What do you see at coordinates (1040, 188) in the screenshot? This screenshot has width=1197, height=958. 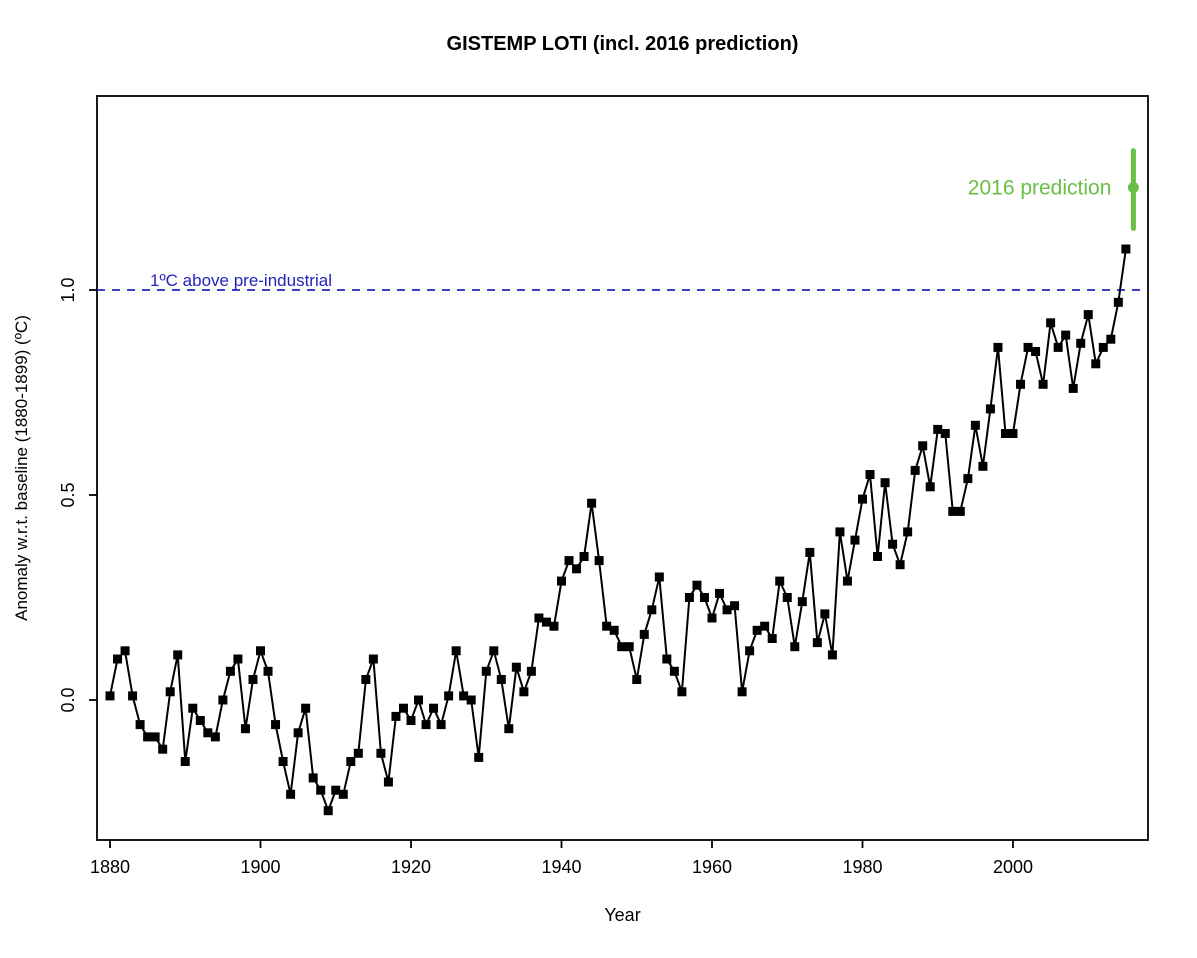 I see `prediction-label: 2016 prediction` at bounding box center [1040, 188].